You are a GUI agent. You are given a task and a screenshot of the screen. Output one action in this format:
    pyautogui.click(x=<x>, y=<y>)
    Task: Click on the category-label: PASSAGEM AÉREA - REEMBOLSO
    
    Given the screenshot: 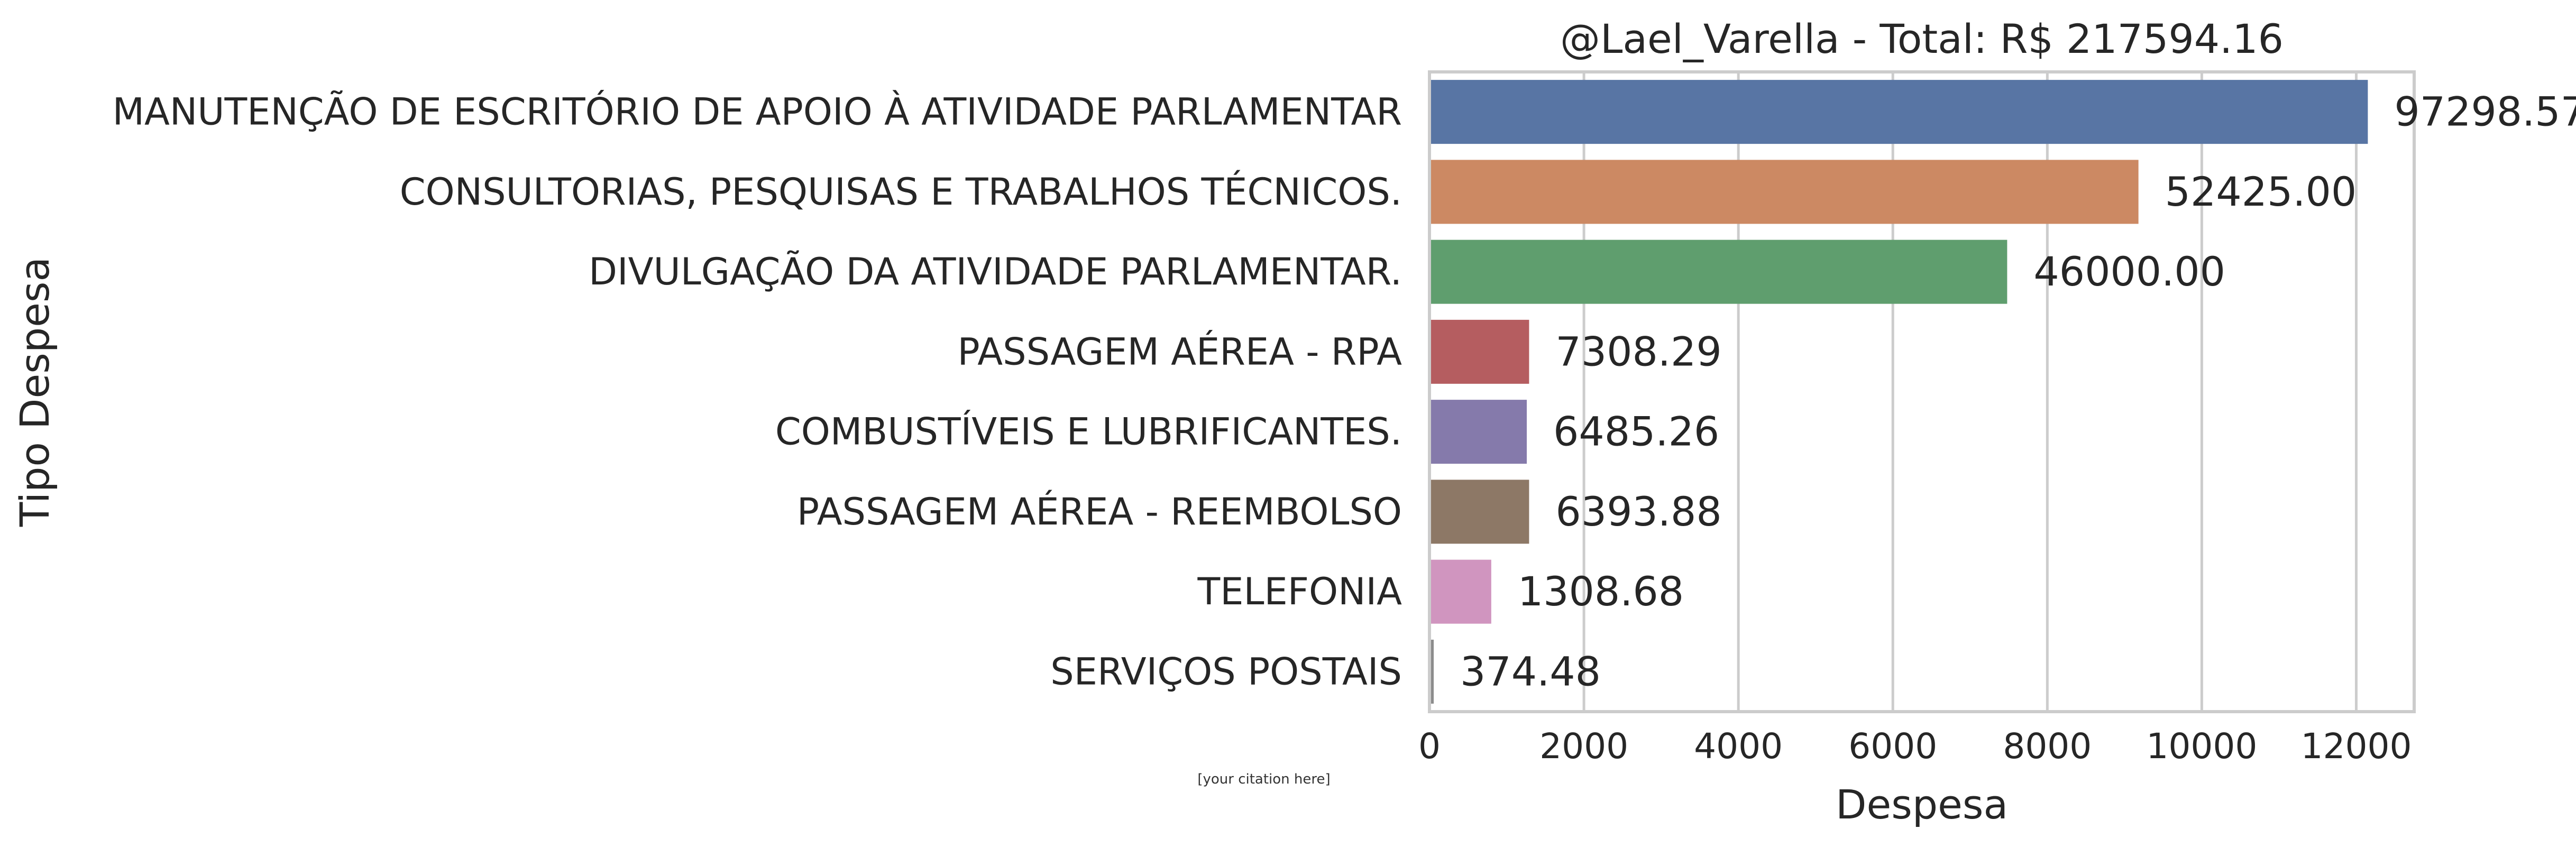 What is the action you would take?
    pyautogui.click(x=1099, y=511)
    